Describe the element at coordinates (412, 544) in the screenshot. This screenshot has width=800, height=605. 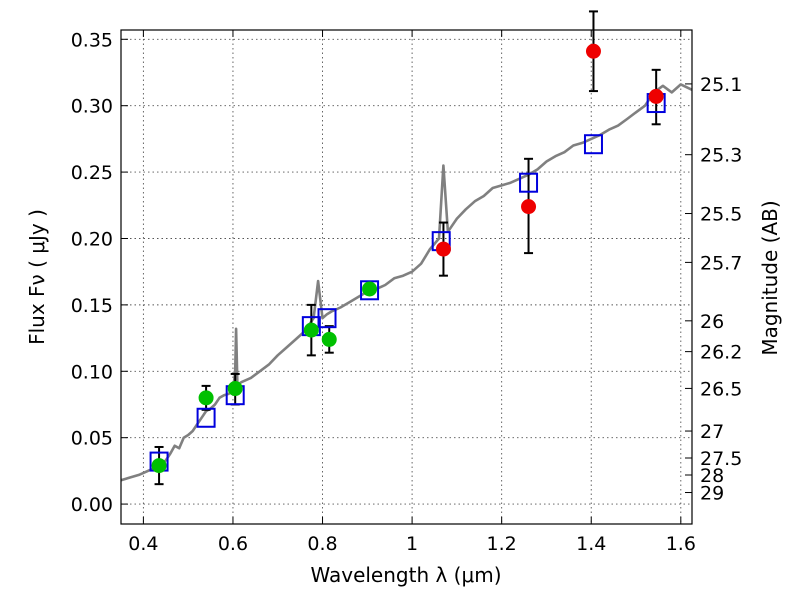
I see `x-tick-label: 1` at that location.